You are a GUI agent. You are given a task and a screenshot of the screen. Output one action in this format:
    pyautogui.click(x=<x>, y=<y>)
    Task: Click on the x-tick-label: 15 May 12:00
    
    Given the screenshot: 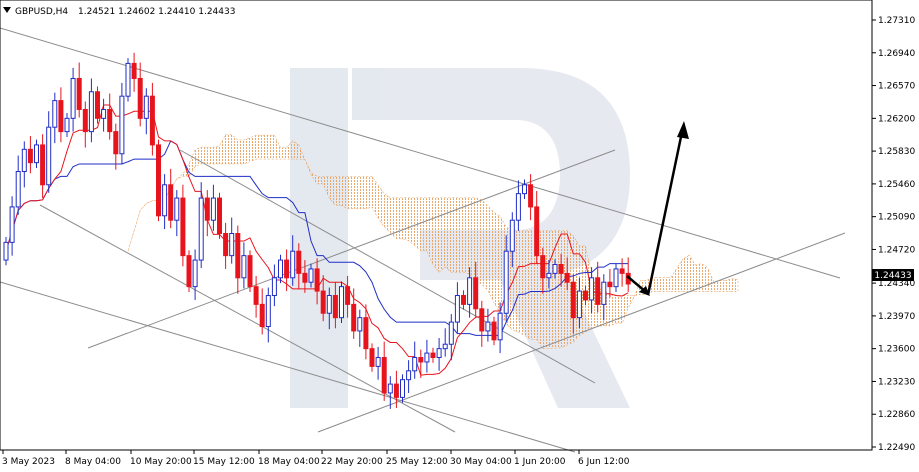 What is the action you would take?
    pyautogui.click(x=224, y=462)
    